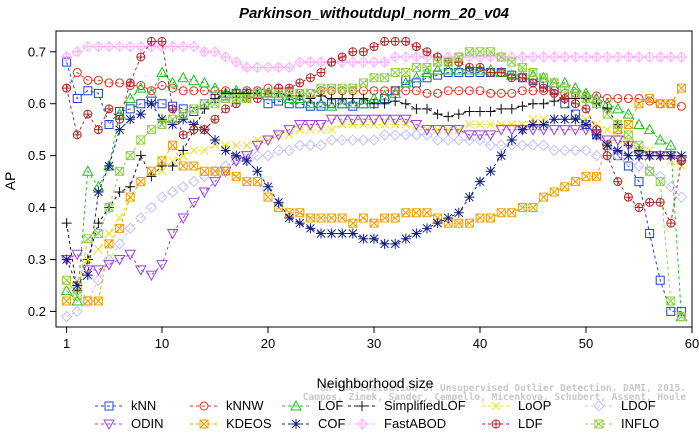 The image size is (699, 434). Describe the element at coordinates (10, 181) in the screenshot. I see `y-axis-label: AP` at that location.